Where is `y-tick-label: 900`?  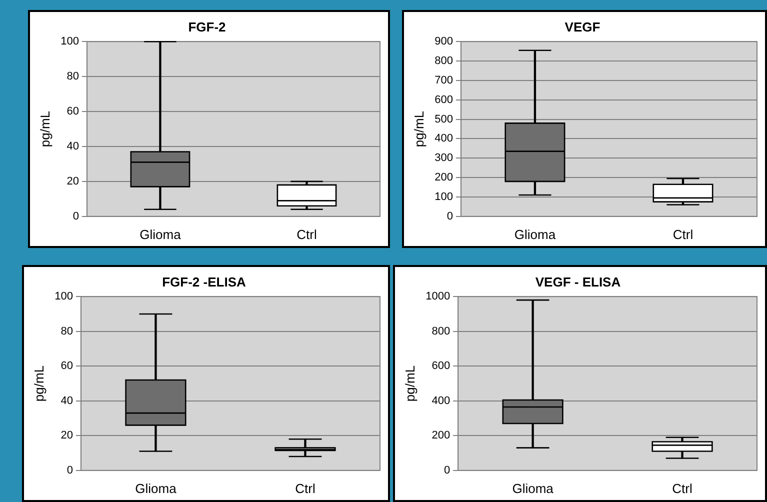
y-tick-label: 900 is located at coordinates (443, 42).